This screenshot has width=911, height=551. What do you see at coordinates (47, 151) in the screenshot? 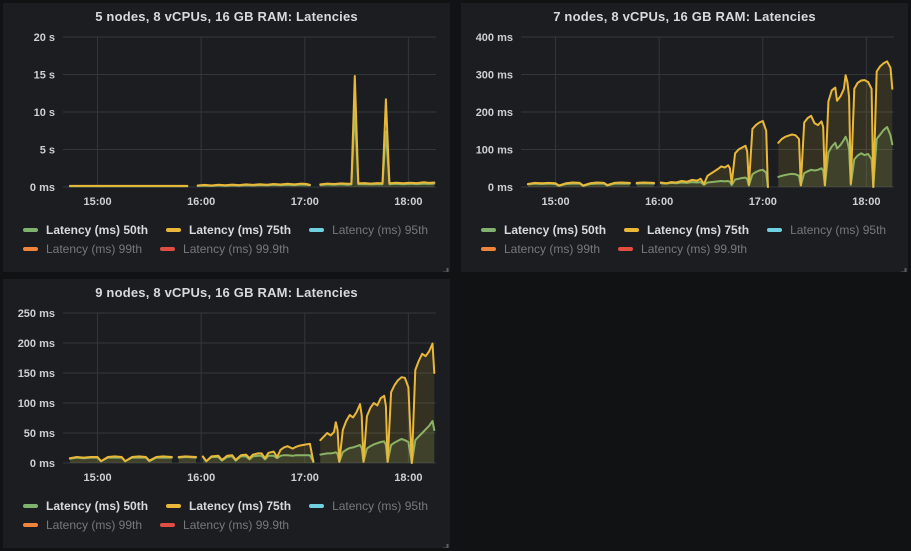
I see `y-axis-tick-label: 5 s` at bounding box center [47, 151].